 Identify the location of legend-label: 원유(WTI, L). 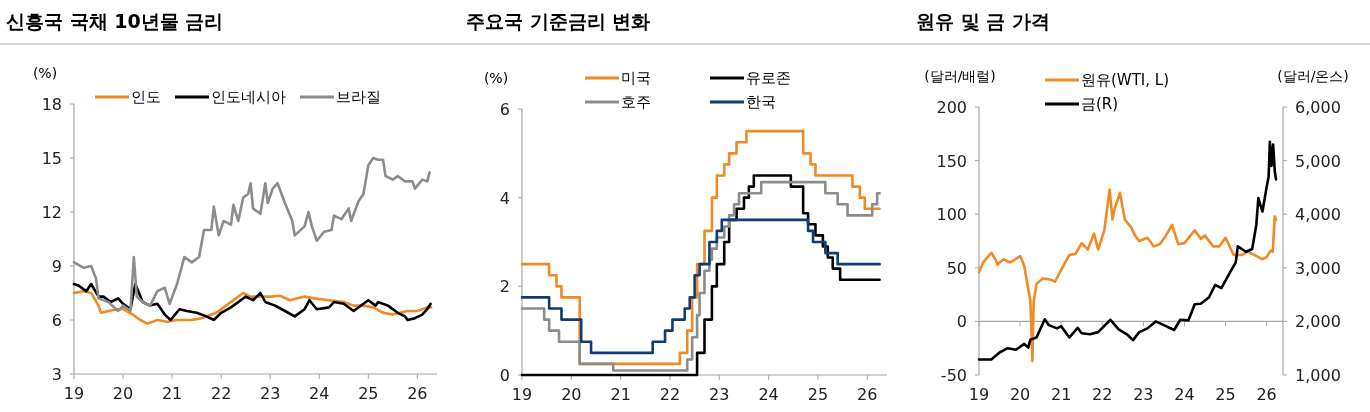
(1125, 80).